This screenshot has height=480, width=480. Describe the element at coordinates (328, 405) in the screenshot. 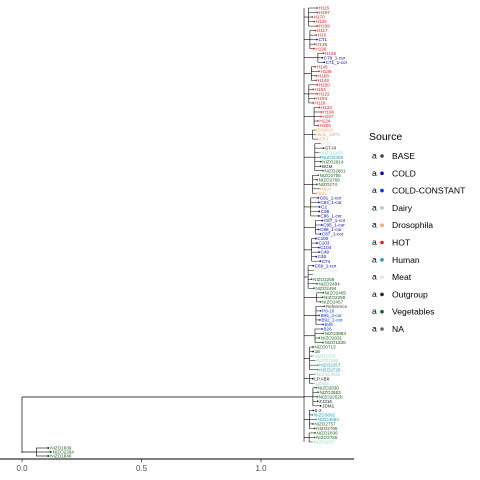

I see `tip-label: JDM1` at that location.